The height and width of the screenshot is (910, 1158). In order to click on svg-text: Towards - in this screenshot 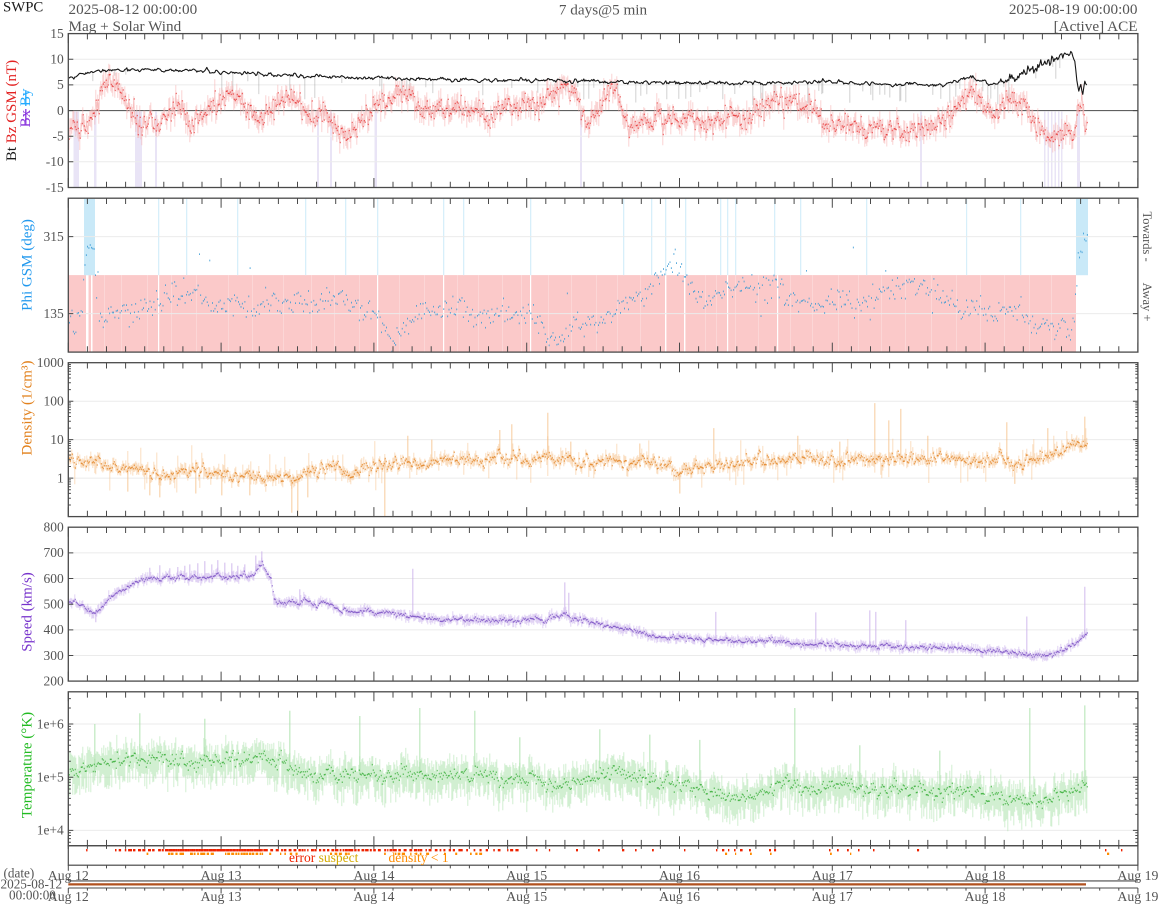, I will do `click(1147, 237)`.